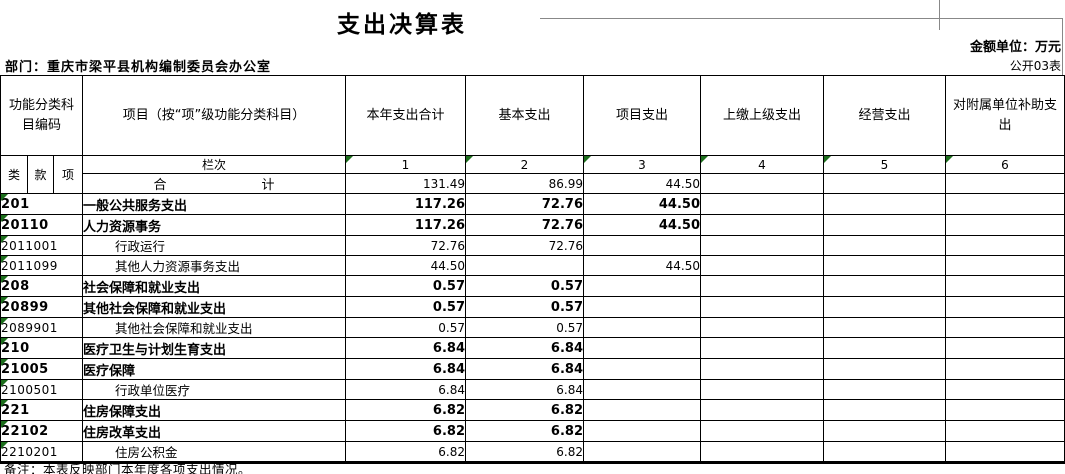  What do you see at coordinates (214, 389) in the screenshot?
I see `subject-name-cell: 行政单位医疗` at bounding box center [214, 389].